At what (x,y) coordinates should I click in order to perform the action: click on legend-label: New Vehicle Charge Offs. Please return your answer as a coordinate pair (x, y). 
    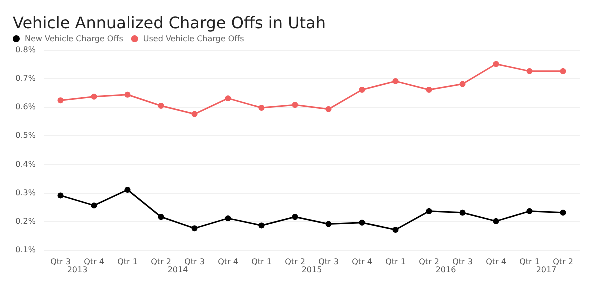
    Looking at the image, I should click on (74, 39).